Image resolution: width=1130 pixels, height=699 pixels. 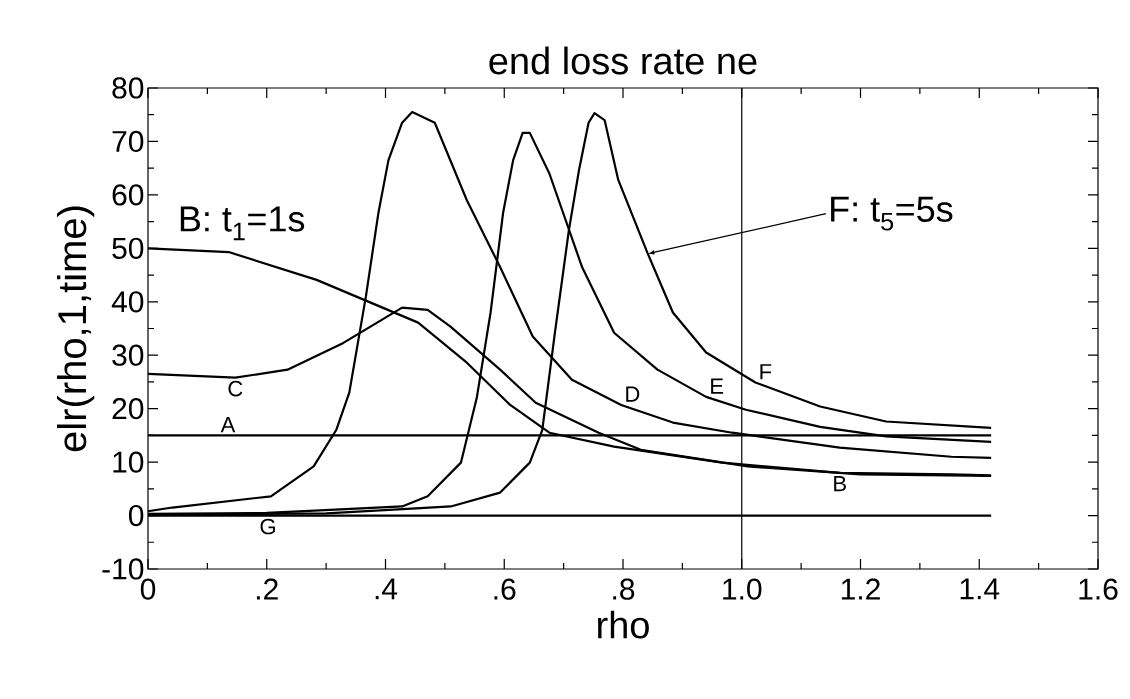 What do you see at coordinates (128, 462) in the screenshot?
I see `y-tick-label: 10` at bounding box center [128, 462].